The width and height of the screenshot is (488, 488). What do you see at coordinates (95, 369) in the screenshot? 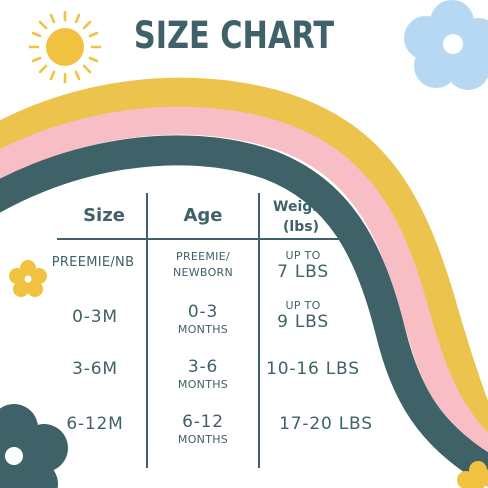
I see `row-3-size: 3-6M` at bounding box center [95, 369].